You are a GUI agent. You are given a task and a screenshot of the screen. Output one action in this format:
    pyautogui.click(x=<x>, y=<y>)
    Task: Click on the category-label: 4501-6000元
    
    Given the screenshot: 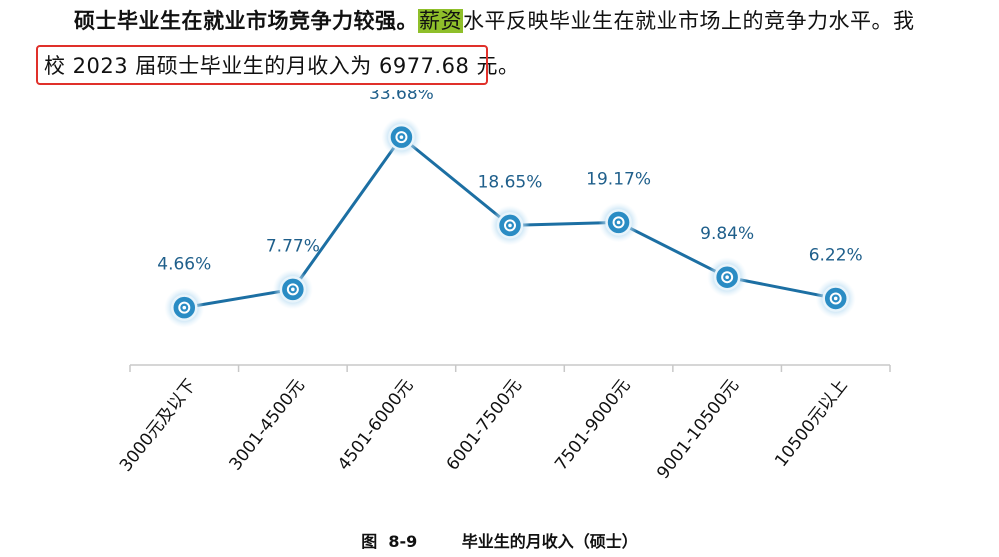 What is the action you would take?
    pyautogui.click(x=375, y=425)
    